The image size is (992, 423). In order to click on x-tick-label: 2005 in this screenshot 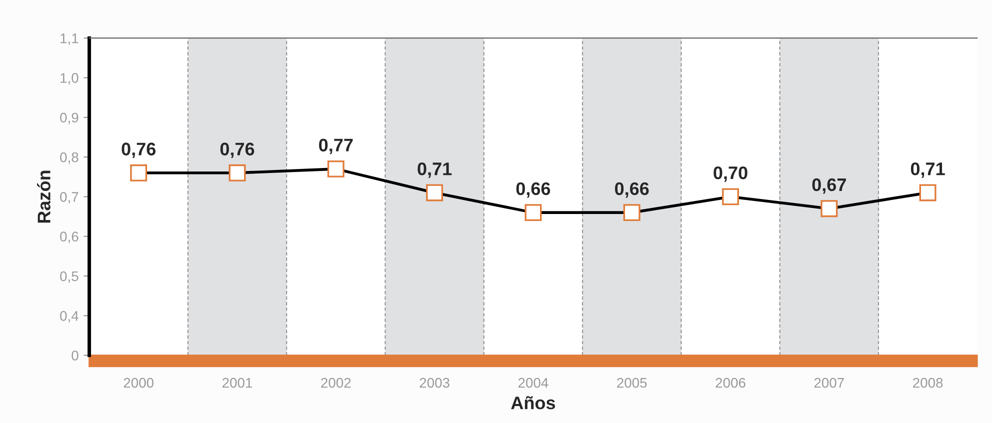, I will do `click(632, 383)`.